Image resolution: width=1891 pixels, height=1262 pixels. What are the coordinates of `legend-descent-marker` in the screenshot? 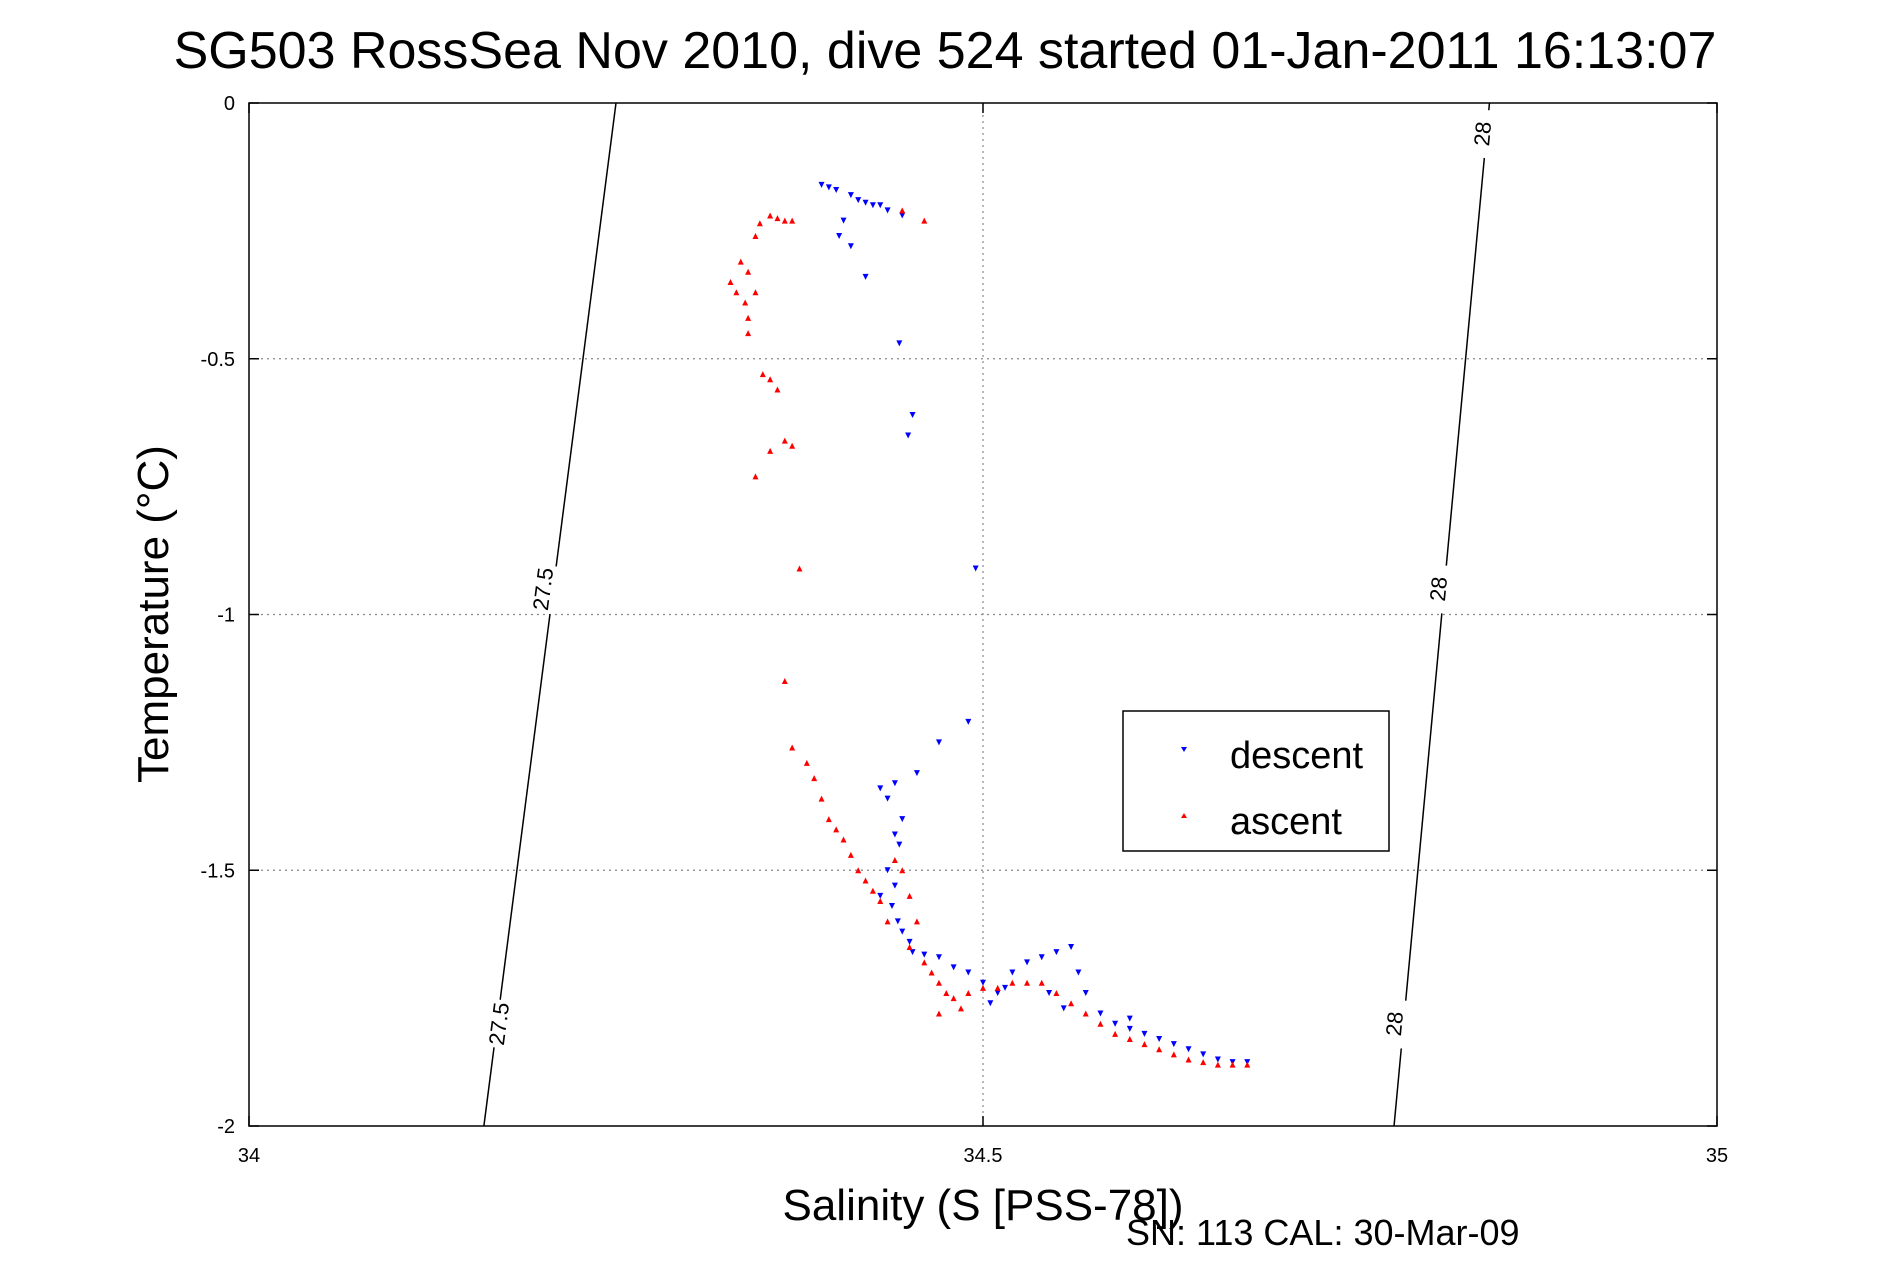 It's located at (1184, 749).